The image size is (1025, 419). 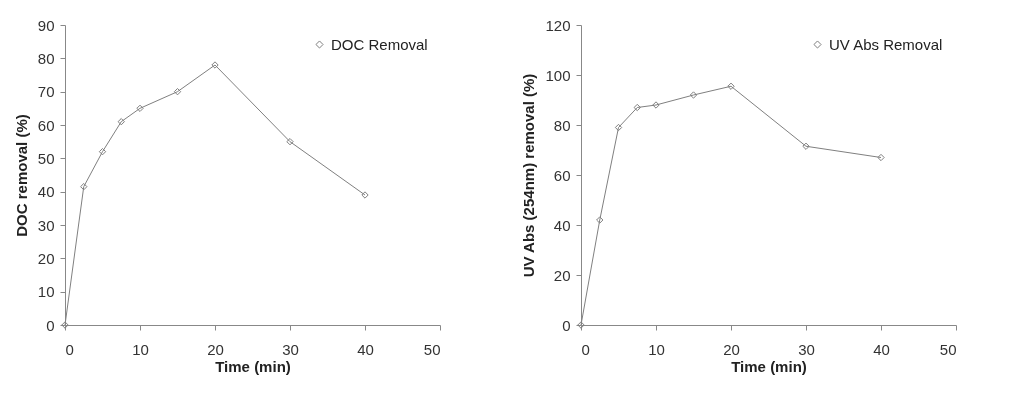 What do you see at coordinates (46, 225) in the screenshot?
I see `y-tick-label: 30` at bounding box center [46, 225].